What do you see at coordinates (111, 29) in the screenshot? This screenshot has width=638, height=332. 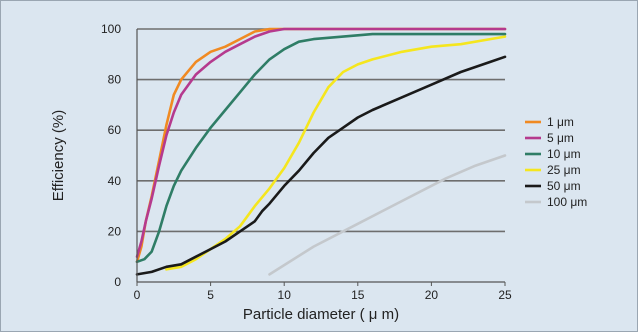 I see `y-tick-label: 100` at bounding box center [111, 29].